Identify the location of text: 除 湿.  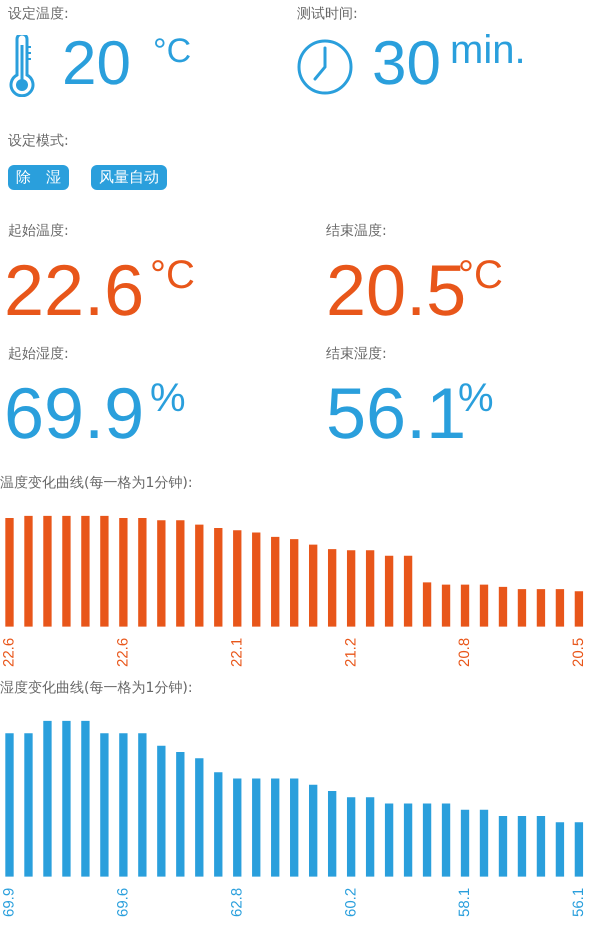
(38, 177).